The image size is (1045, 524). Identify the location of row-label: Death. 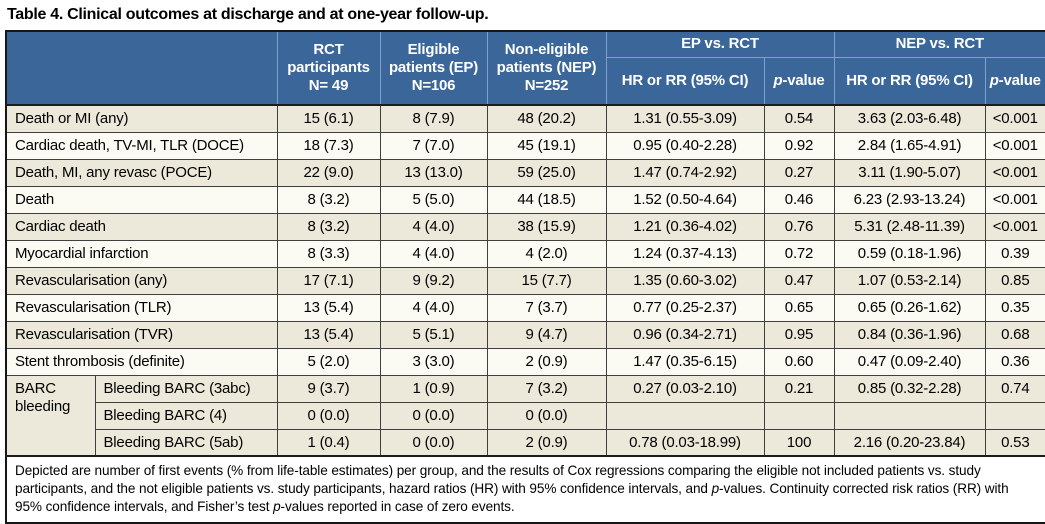
(141, 199).